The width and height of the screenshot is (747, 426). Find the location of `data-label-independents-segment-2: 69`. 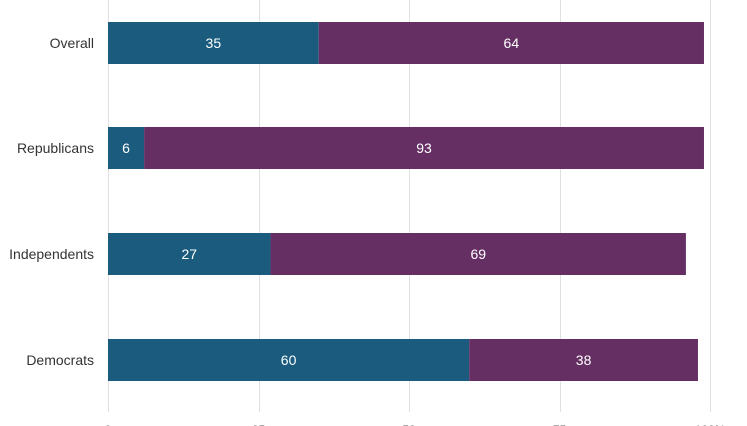

data-label-independents-segment-2: 69 is located at coordinates (478, 254).